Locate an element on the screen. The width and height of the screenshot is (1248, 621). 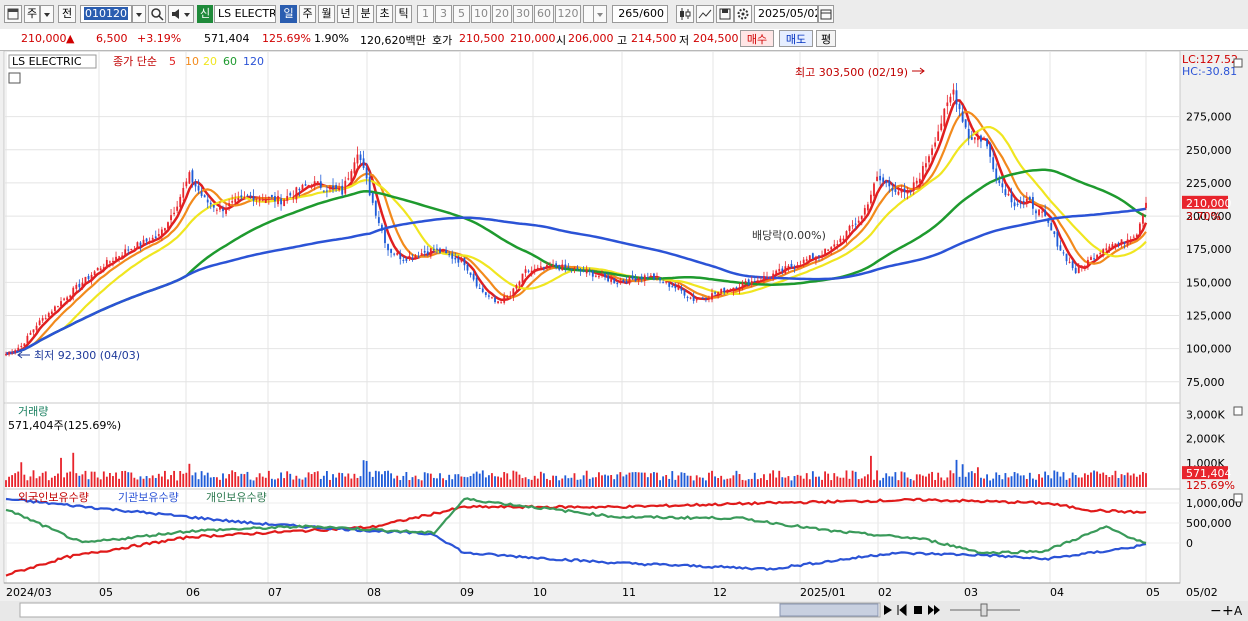
new-badge: 신 is located at coordinates (205, 14).